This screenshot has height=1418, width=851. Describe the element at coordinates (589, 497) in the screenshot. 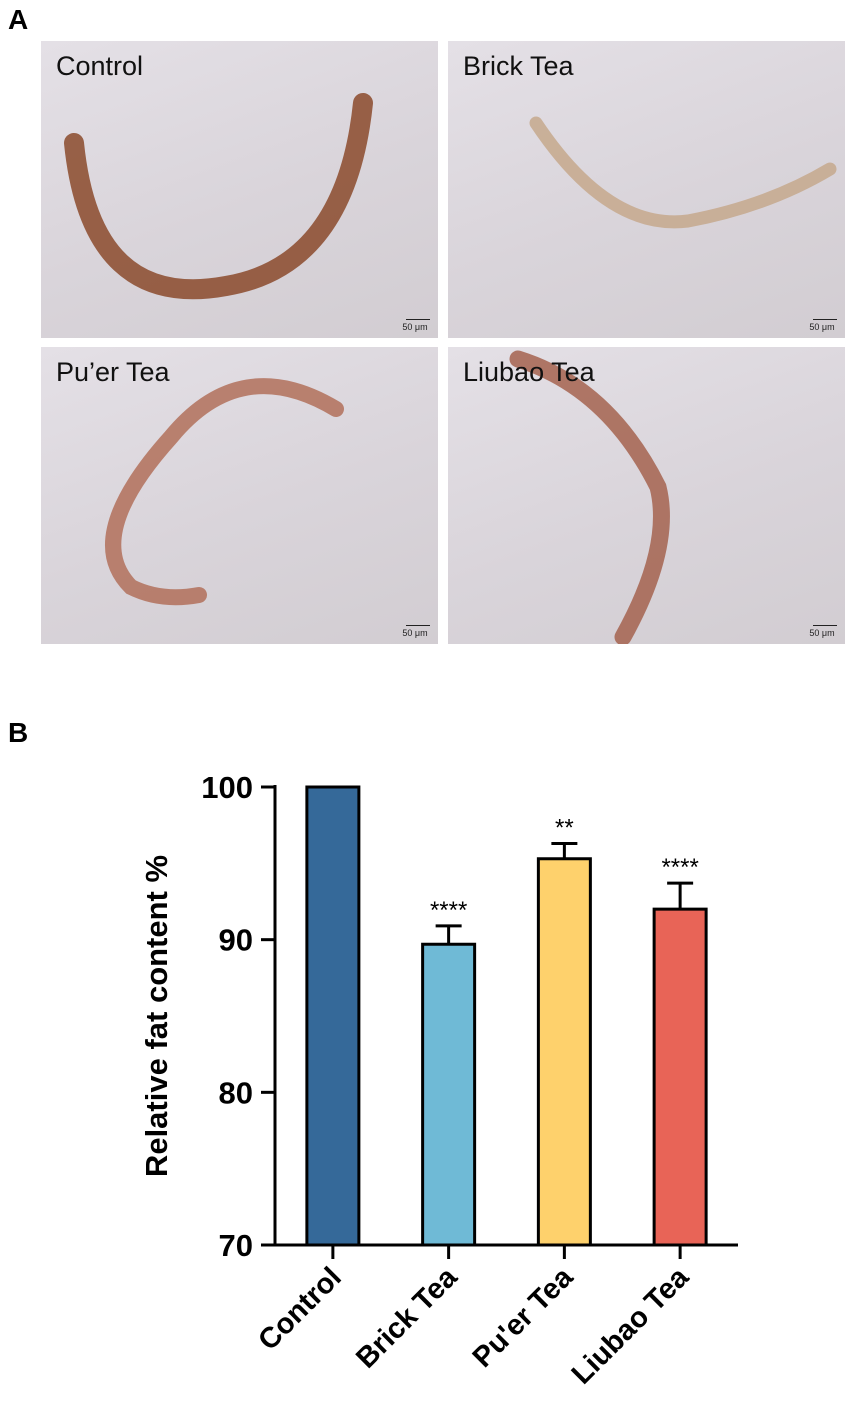

I see `worm-liubao-tea` at that location.